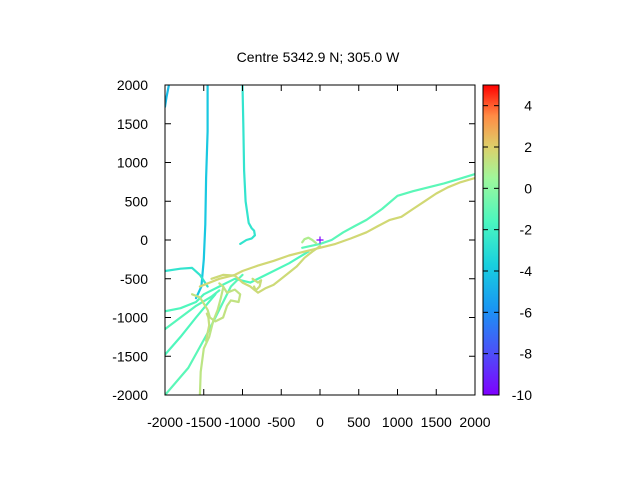 The height and width of the screenshot is (480, 640). Describe the element at coordinates (134, 279) in the screenshot. I see `y-tick-label: -500` at that location.